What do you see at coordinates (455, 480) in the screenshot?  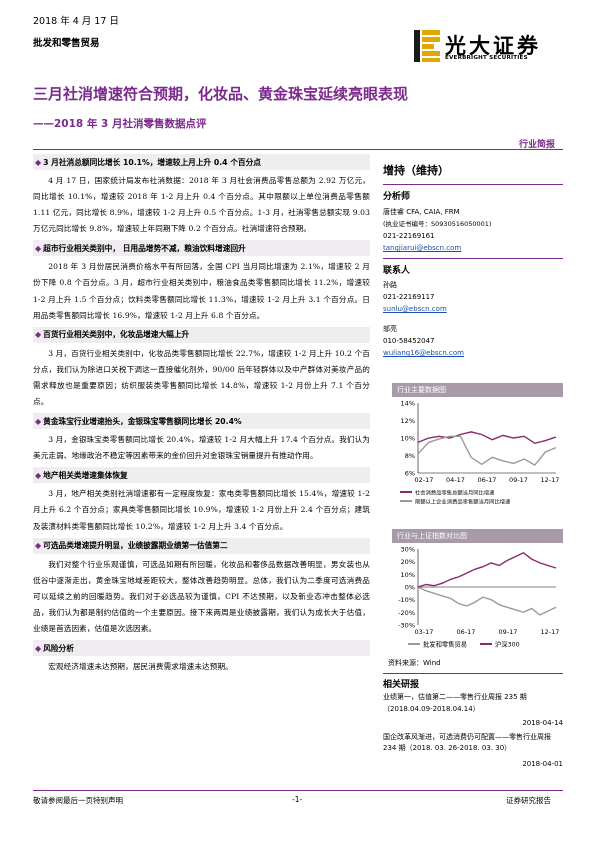 I see `x-tick-label: 04-17` at bounding box center [455, 480].